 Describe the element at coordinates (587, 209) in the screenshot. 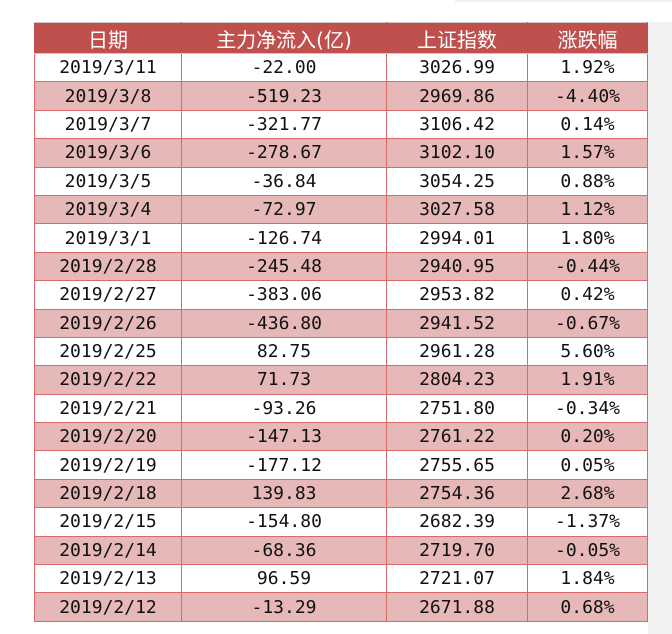

I see `cell-change-pct: 1.12%` at that location.